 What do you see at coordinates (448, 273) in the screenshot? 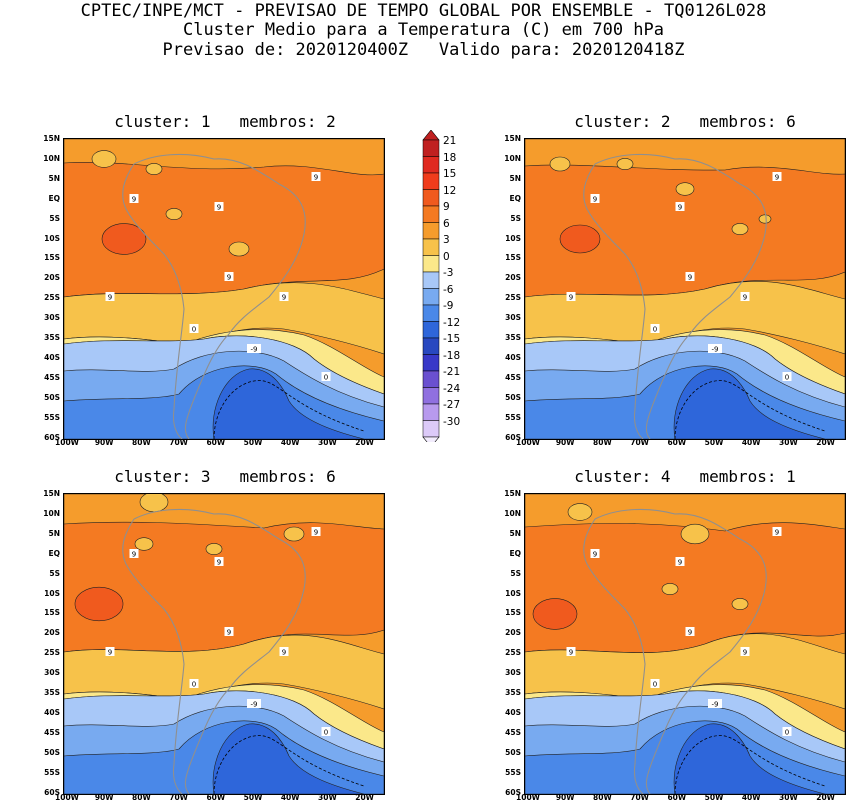
I see `colorbar-tick-label: -3` at bounding box center [448, 273].